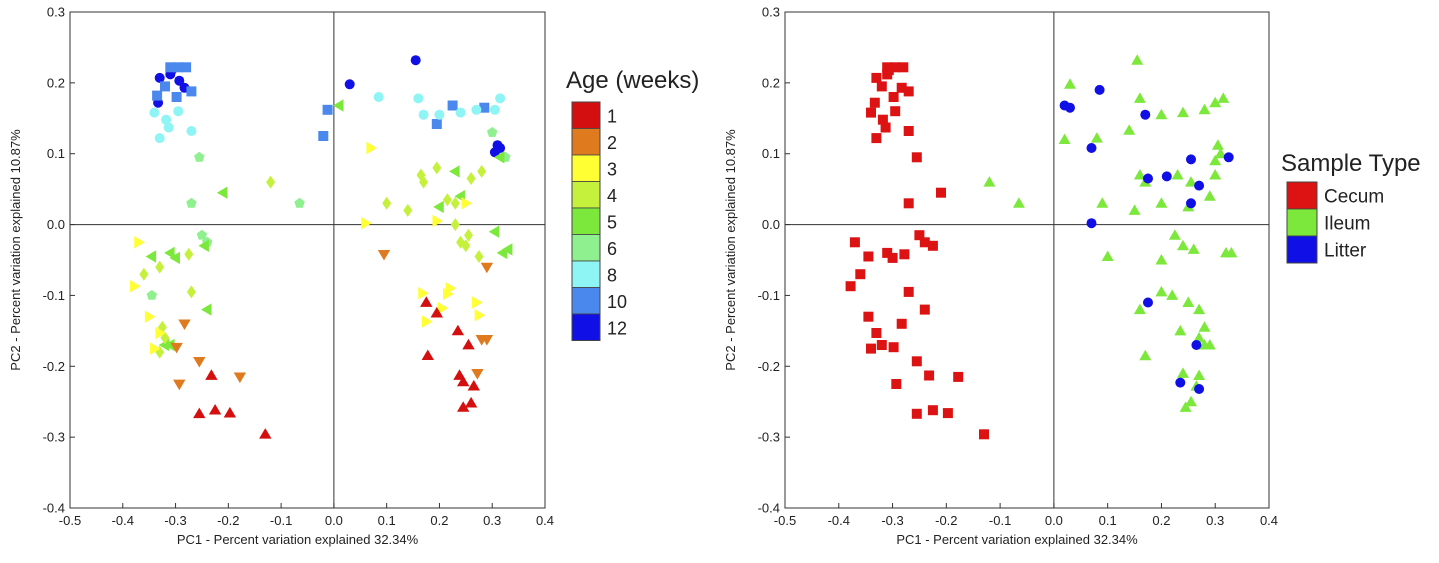  I want to click on x-tick-label: -0.2, so click(946, 520).